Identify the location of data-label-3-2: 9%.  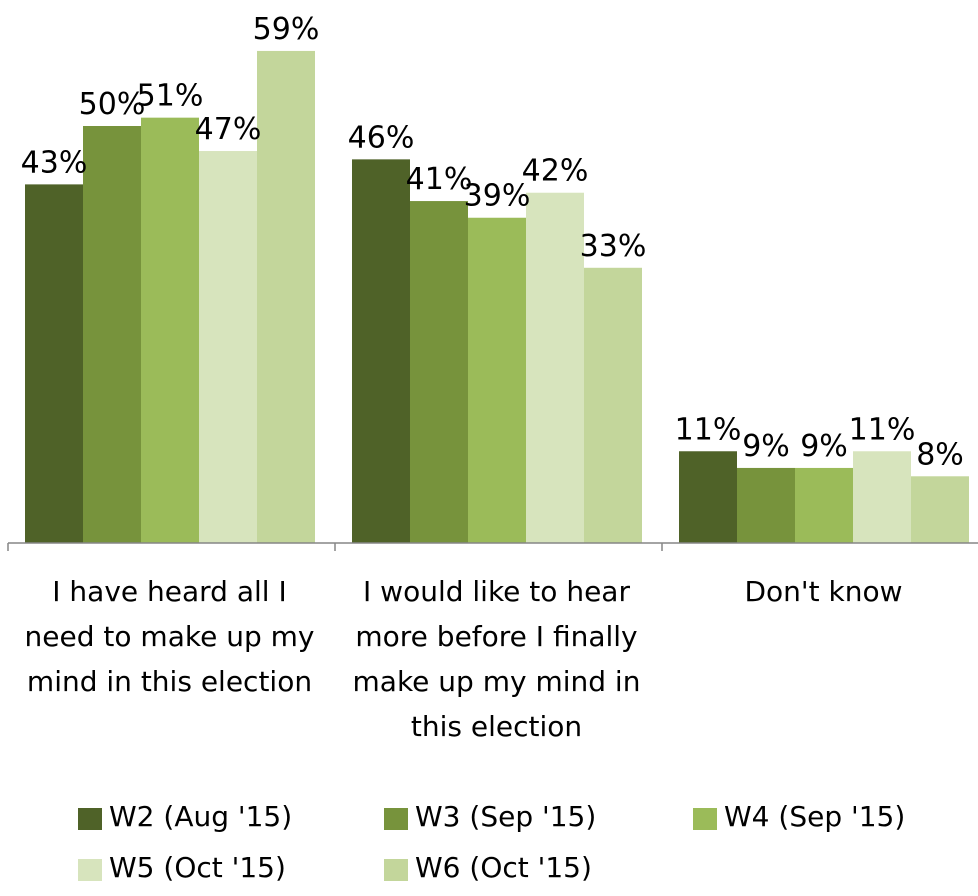
(766, 446).